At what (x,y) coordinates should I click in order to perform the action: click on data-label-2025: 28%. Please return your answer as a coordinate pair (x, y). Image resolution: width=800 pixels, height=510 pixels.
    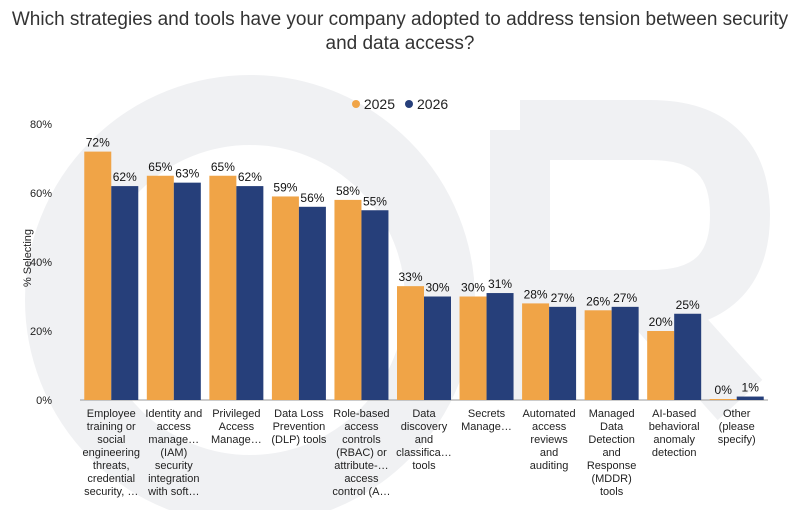
    Looking at the image, I should click on (536, 294).